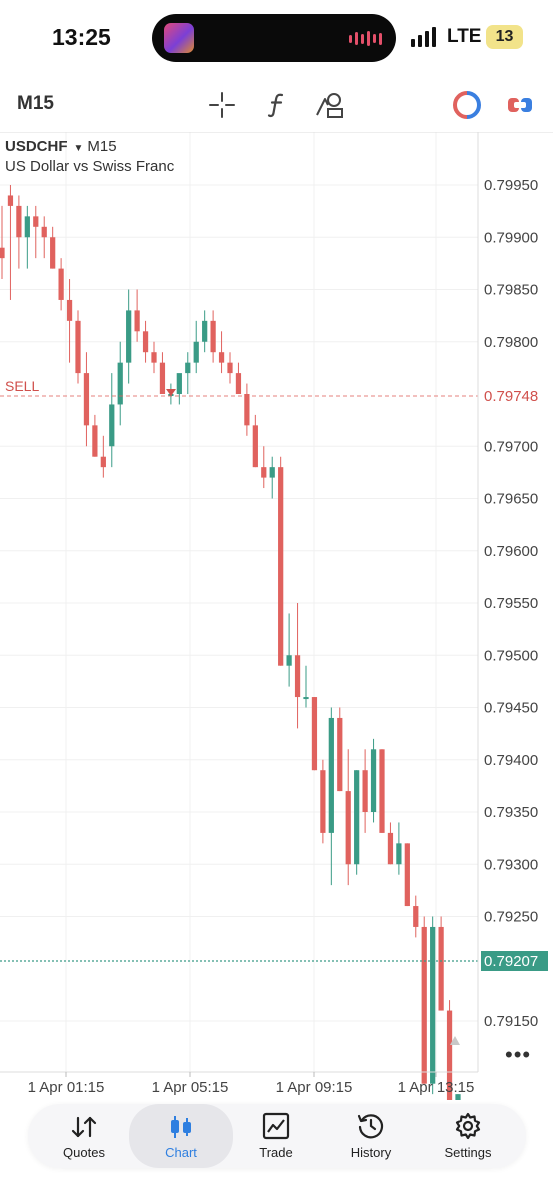  What do you see at coordinates (181, 1122) in the screenshot?
I see `chart-candles-icon` at bounding box center [181, 1122].